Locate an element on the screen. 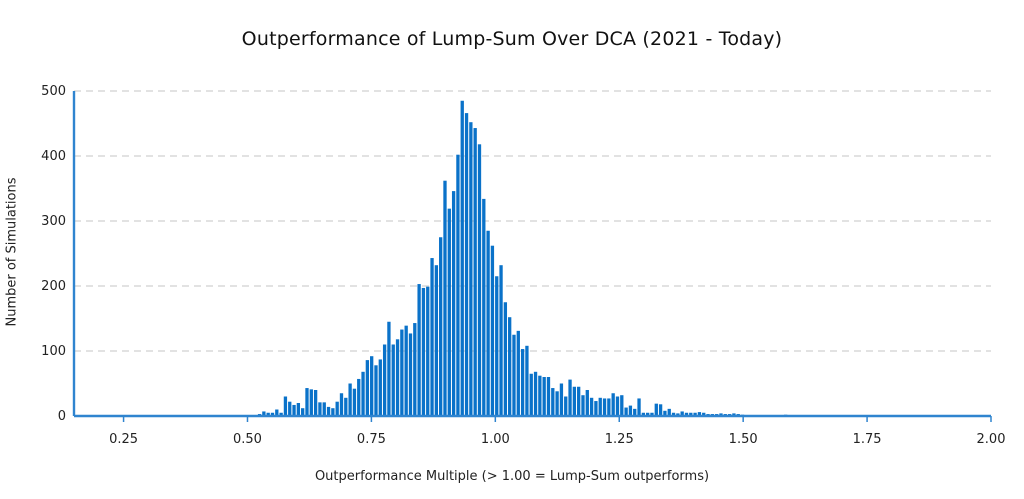 This screenshot has height=499, width=1024. x-tick-label: 1.75 is located at coordinates (867, 439).